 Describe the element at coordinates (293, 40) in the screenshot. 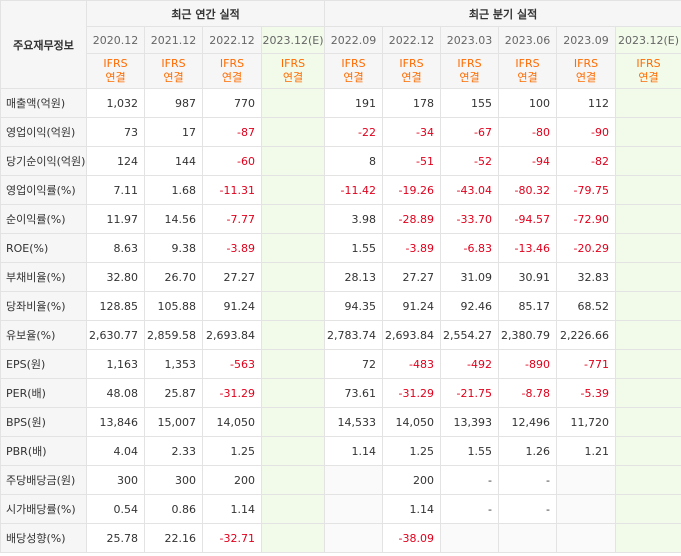

I see `annual-period-header: 2023.12(E)` at that location.